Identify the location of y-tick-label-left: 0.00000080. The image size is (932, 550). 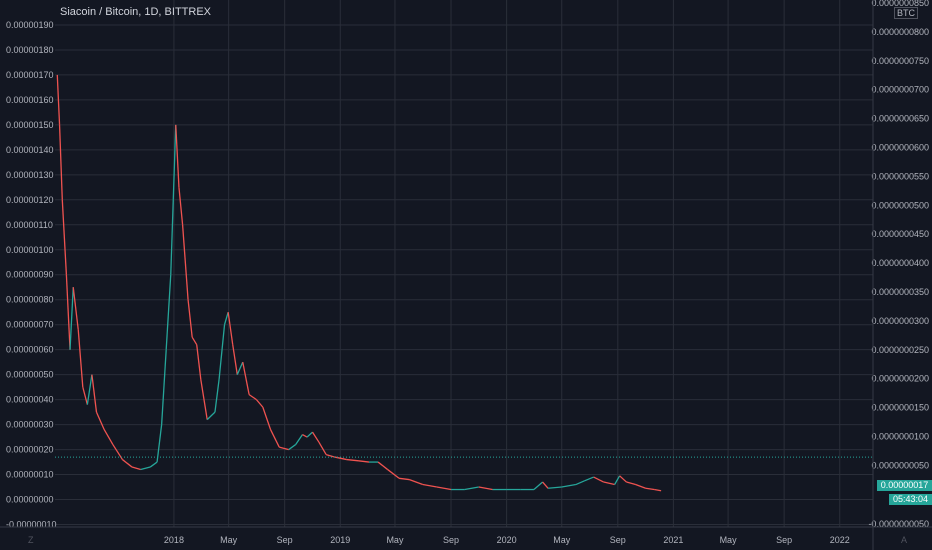
(30, 300).